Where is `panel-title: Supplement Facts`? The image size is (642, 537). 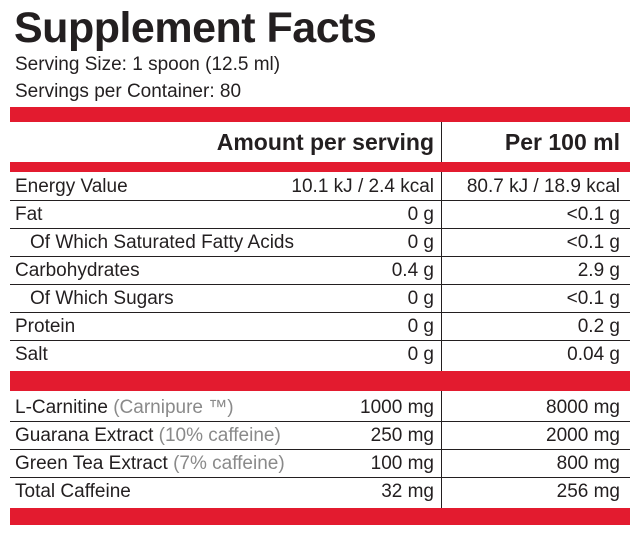
panel-title: Supplement Facts is located at coordinates (195, 28).